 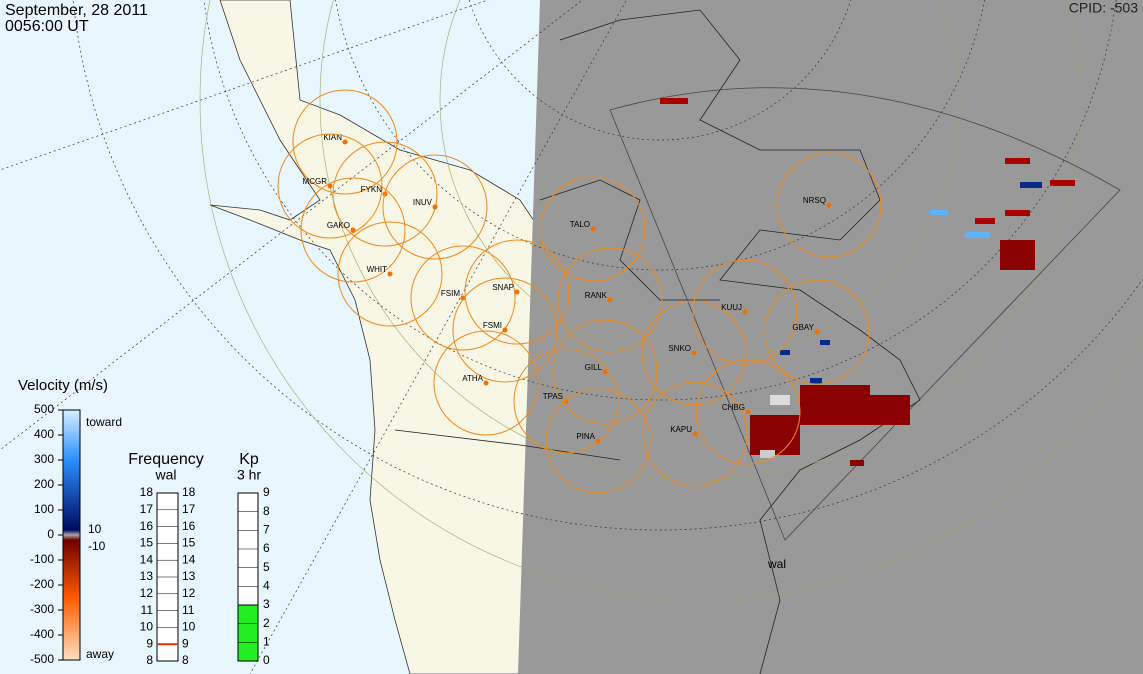 What do you see at coordinates (733, 407) in the screenshot?
I see `station-label: CHBG` at bounding box center [733, 407].